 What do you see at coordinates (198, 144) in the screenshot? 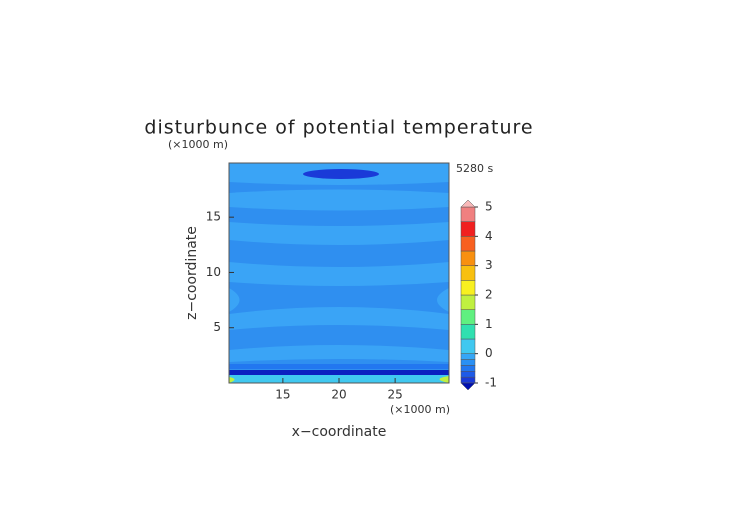
I see `y-unit: (×1000 m)` at bounding box center [198, 144].